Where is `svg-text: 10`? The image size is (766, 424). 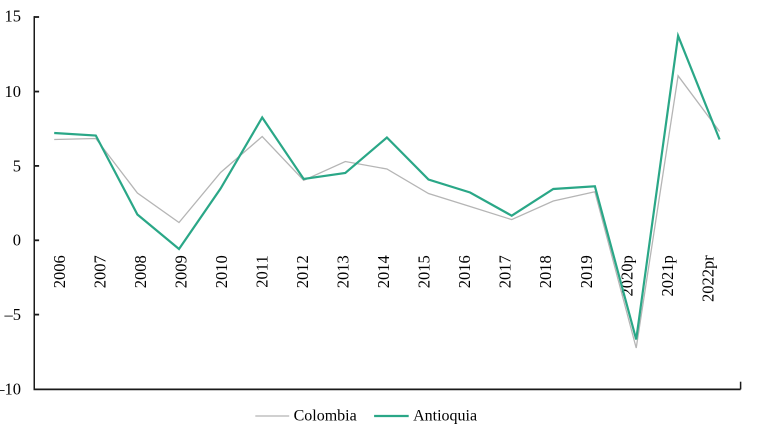
svg-text: 10 is located at coordinates (13, 91).